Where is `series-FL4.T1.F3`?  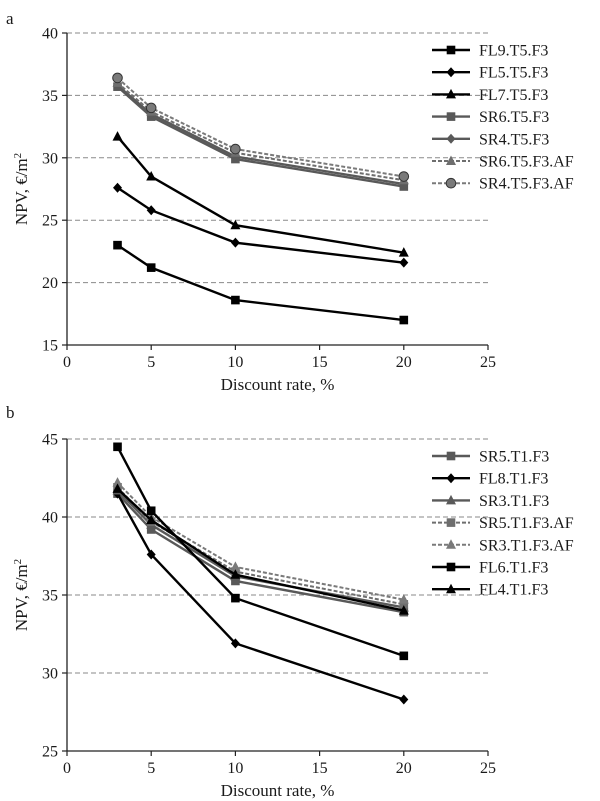
series-FL4.T1.F3 is located at coordinates (260, 549).